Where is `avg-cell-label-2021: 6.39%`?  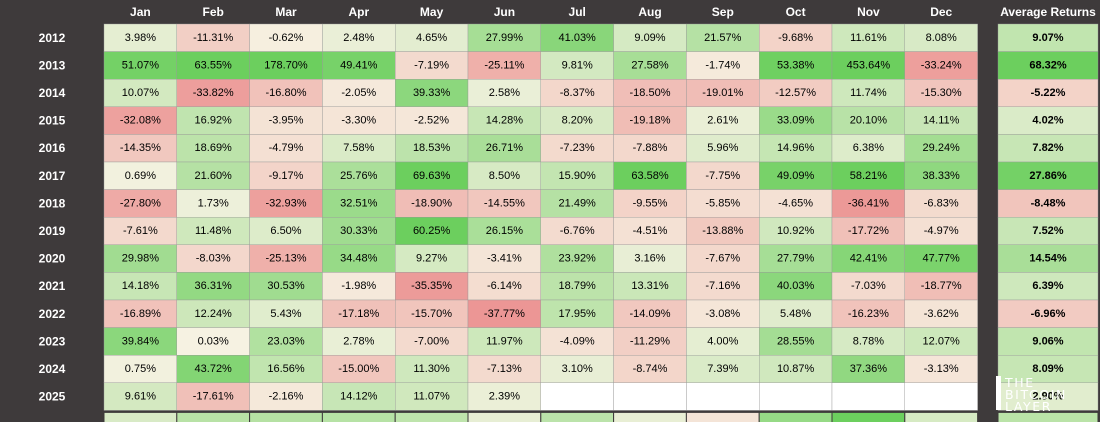 avg-cell-label-2021: 6.39% is located at coordinates (1047, 286).